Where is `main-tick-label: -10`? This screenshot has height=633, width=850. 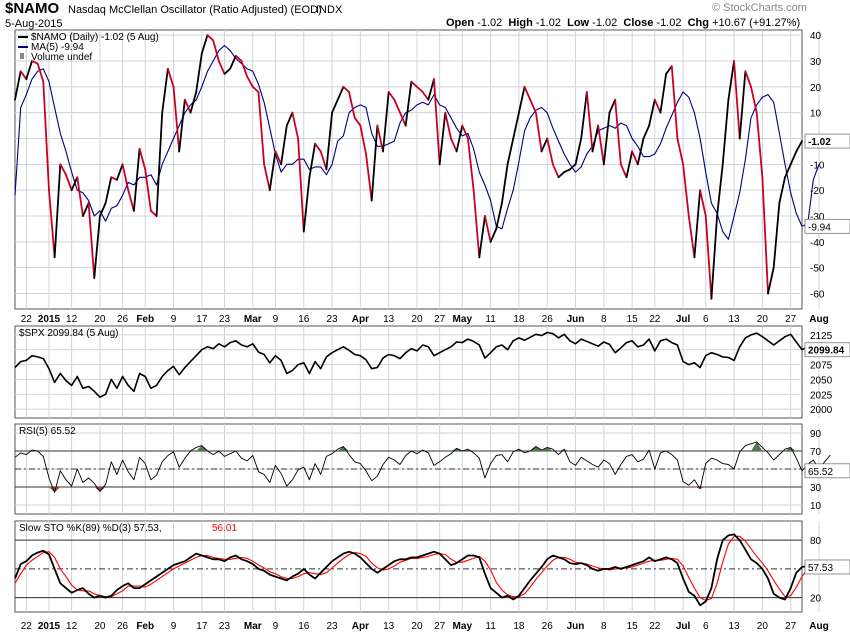
main-tick-label: -10 is located at coordinates (817, 165).